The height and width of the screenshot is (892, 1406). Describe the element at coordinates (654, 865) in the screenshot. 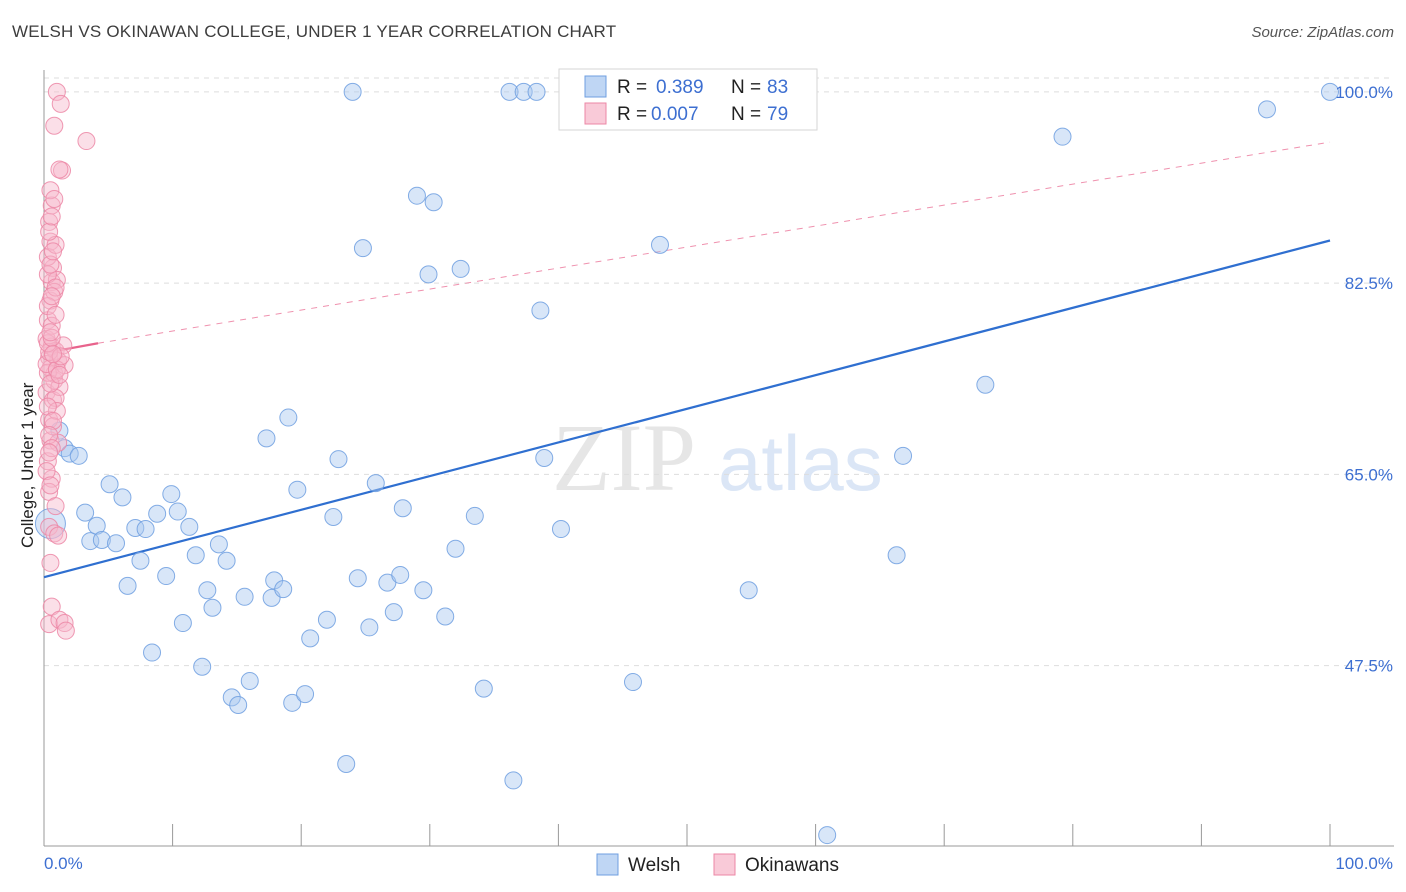

I see `legend-bottom-welsh-label: Welsh` at that location.